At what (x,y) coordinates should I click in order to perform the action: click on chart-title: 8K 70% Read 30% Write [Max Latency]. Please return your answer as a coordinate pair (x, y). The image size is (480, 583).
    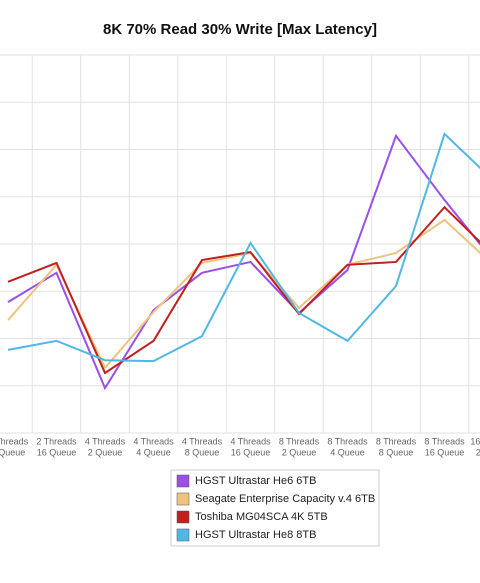
    Looking at the image, I should click on (240, 29).